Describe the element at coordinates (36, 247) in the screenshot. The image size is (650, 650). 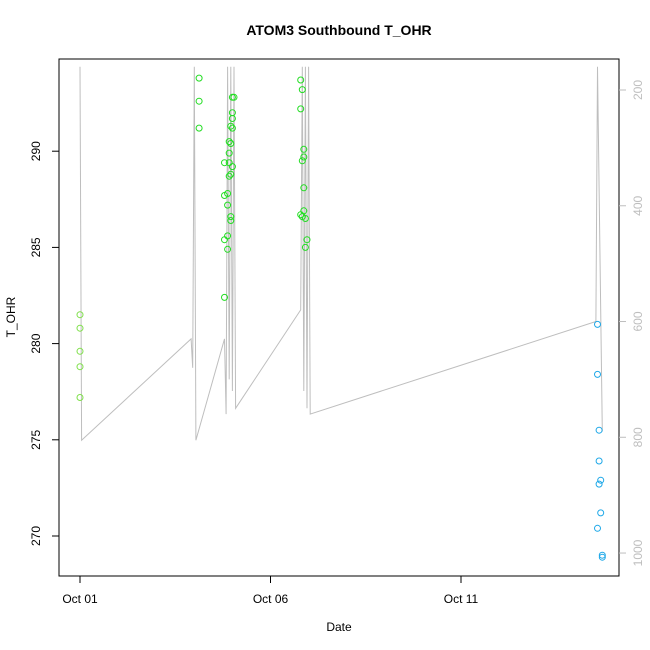
I see `y-tick-label: 285` at that location.